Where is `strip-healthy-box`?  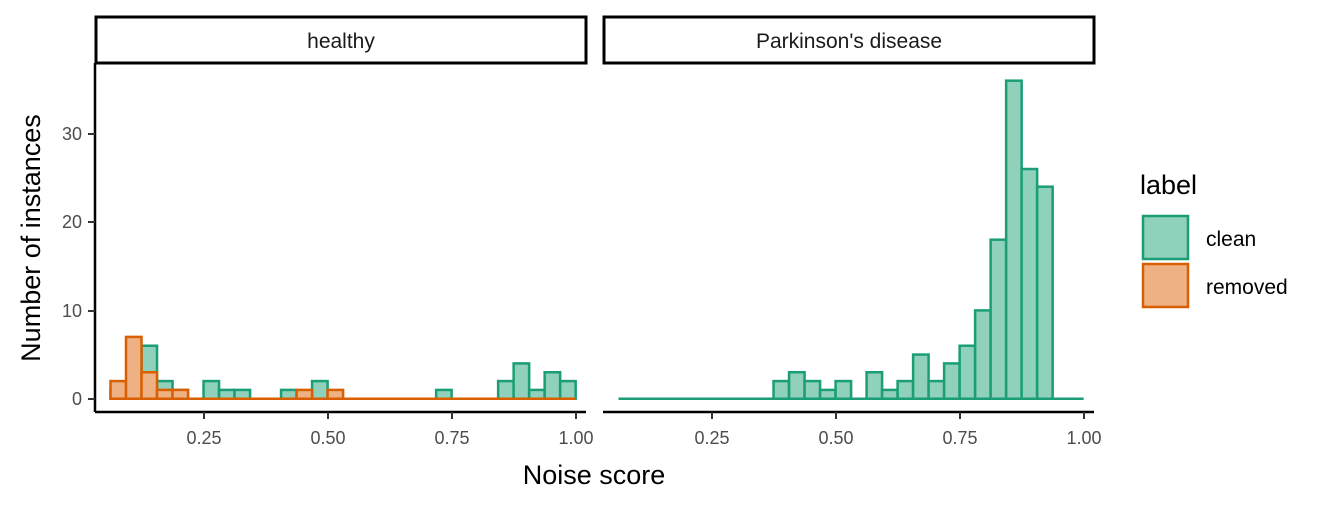 strip-healthy-box is located at coordinates (341, 40).